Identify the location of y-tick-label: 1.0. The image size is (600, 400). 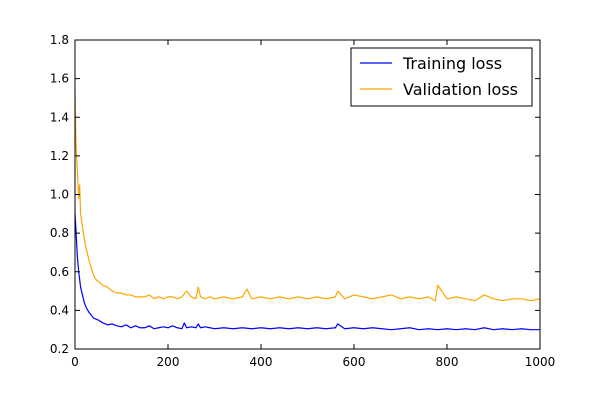
(59, 195).